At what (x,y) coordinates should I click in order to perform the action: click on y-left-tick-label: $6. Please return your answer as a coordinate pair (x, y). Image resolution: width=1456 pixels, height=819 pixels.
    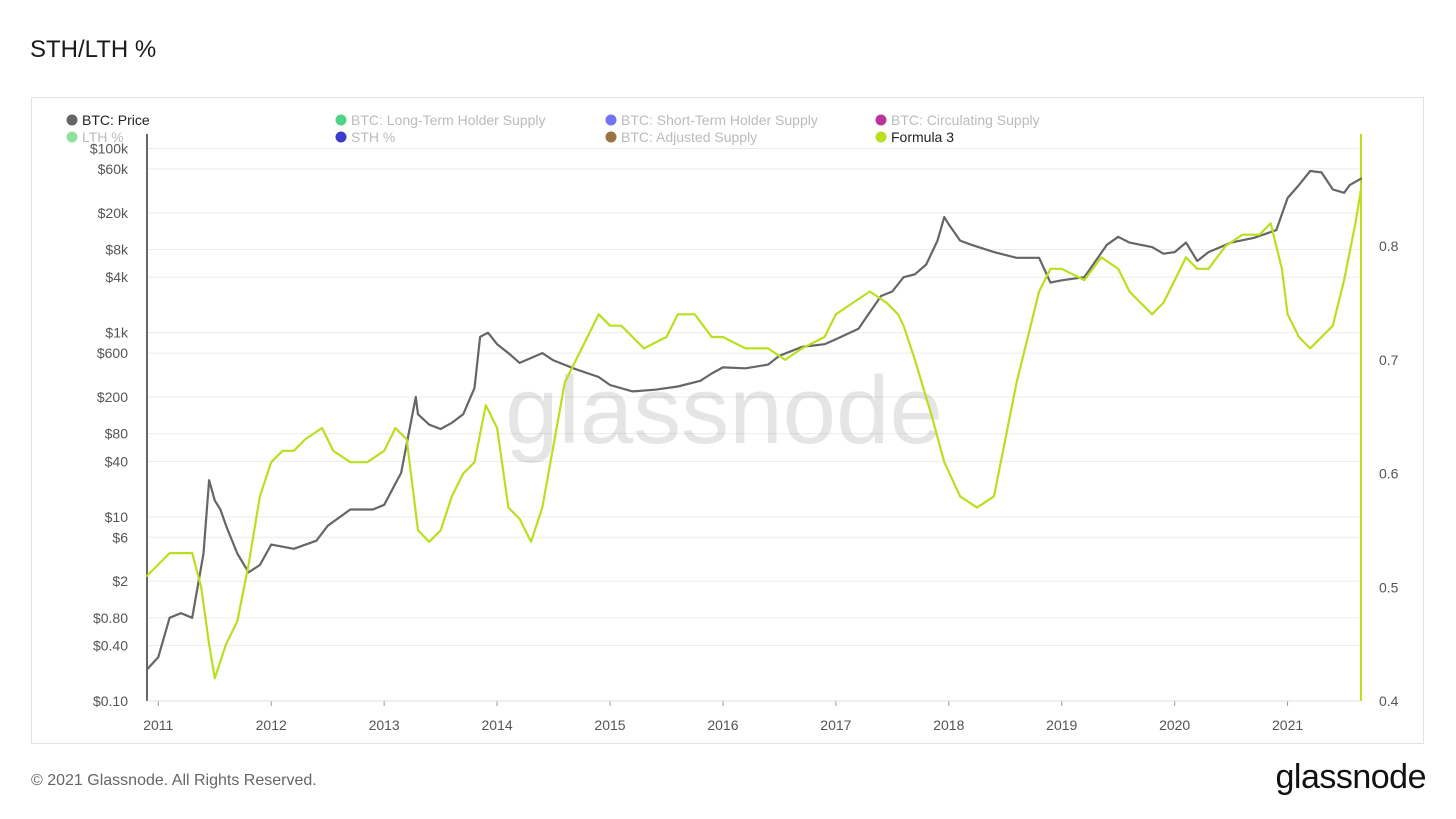
    Looking at the image, I should click on (120, 537).